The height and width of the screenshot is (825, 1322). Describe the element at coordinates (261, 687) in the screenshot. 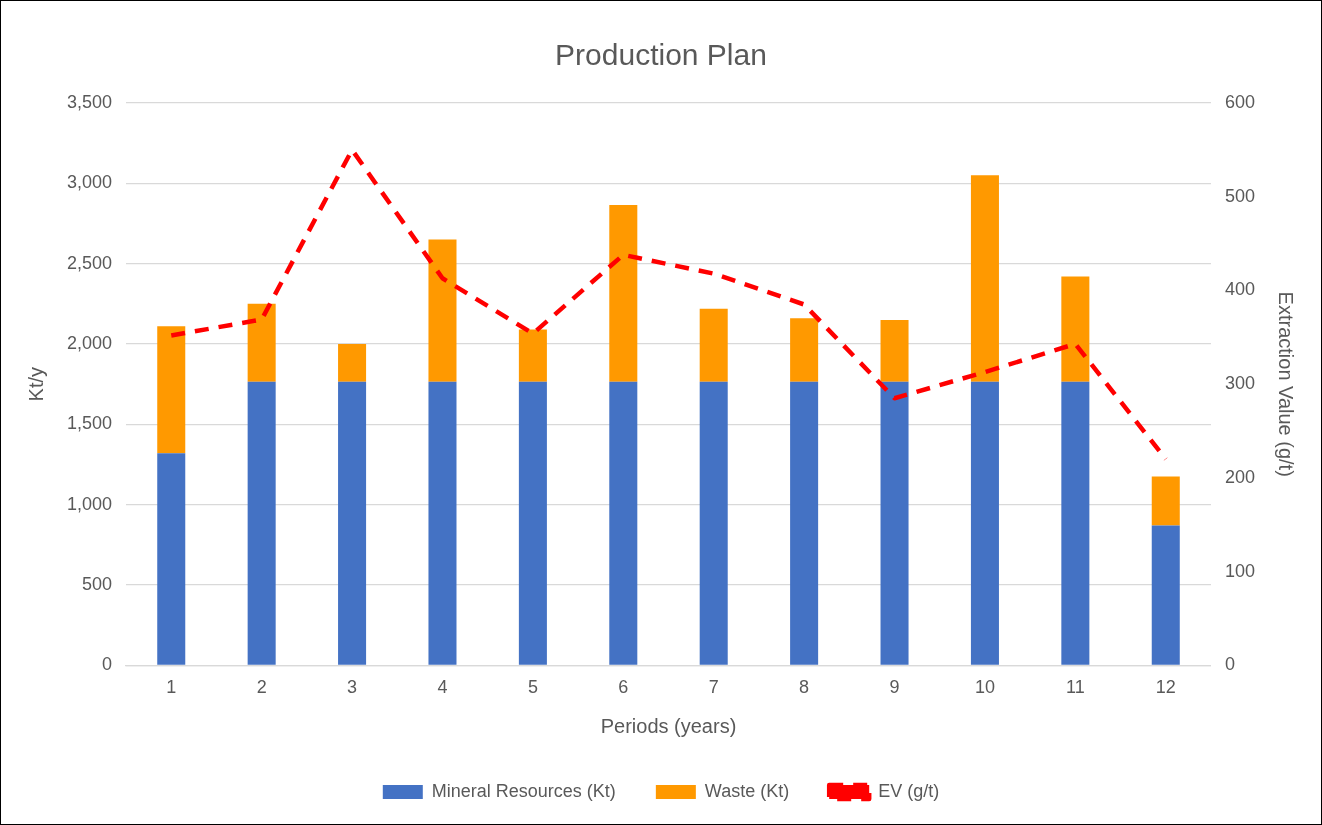

I see `x-tick-label: 2` at that location.